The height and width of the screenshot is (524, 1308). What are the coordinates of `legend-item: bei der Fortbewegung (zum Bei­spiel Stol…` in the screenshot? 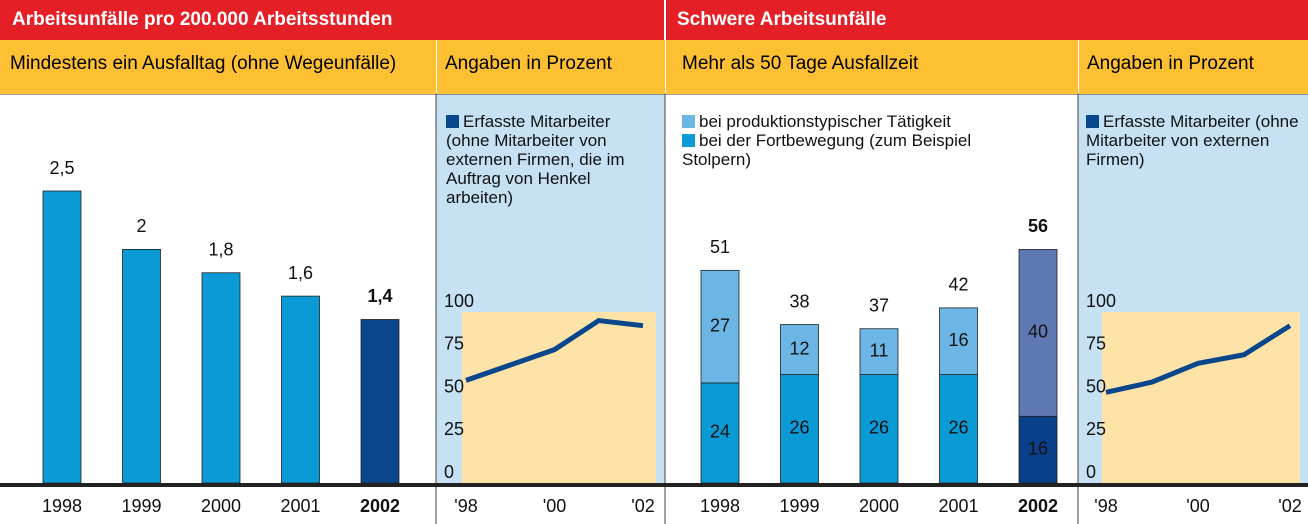 It's located at (842, 150).